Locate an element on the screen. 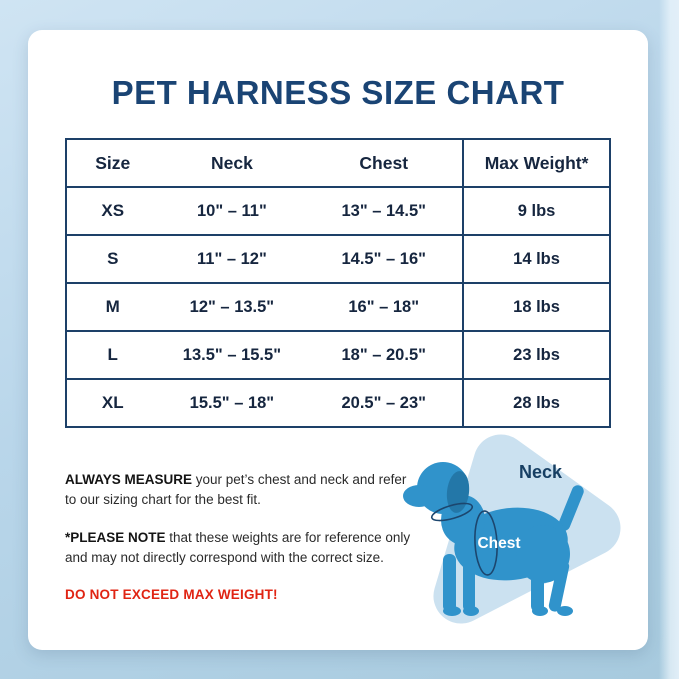 This screenshot has height=679, width=679. chest-cell: 13" – 14.5" is located at coordinates (384, 211).